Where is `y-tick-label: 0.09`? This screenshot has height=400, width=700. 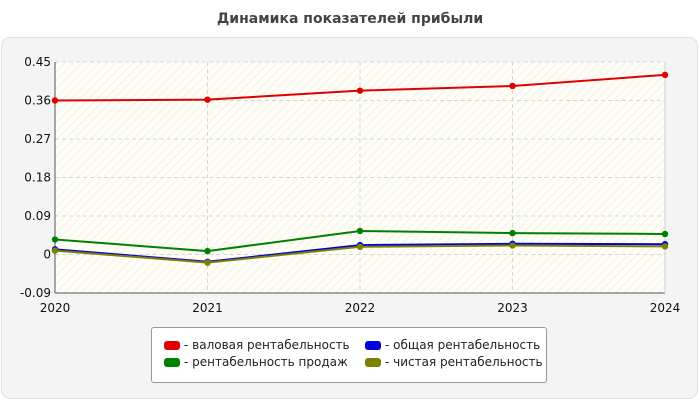
y-tick-label: 0.09 is located at coordinates (37, 216).